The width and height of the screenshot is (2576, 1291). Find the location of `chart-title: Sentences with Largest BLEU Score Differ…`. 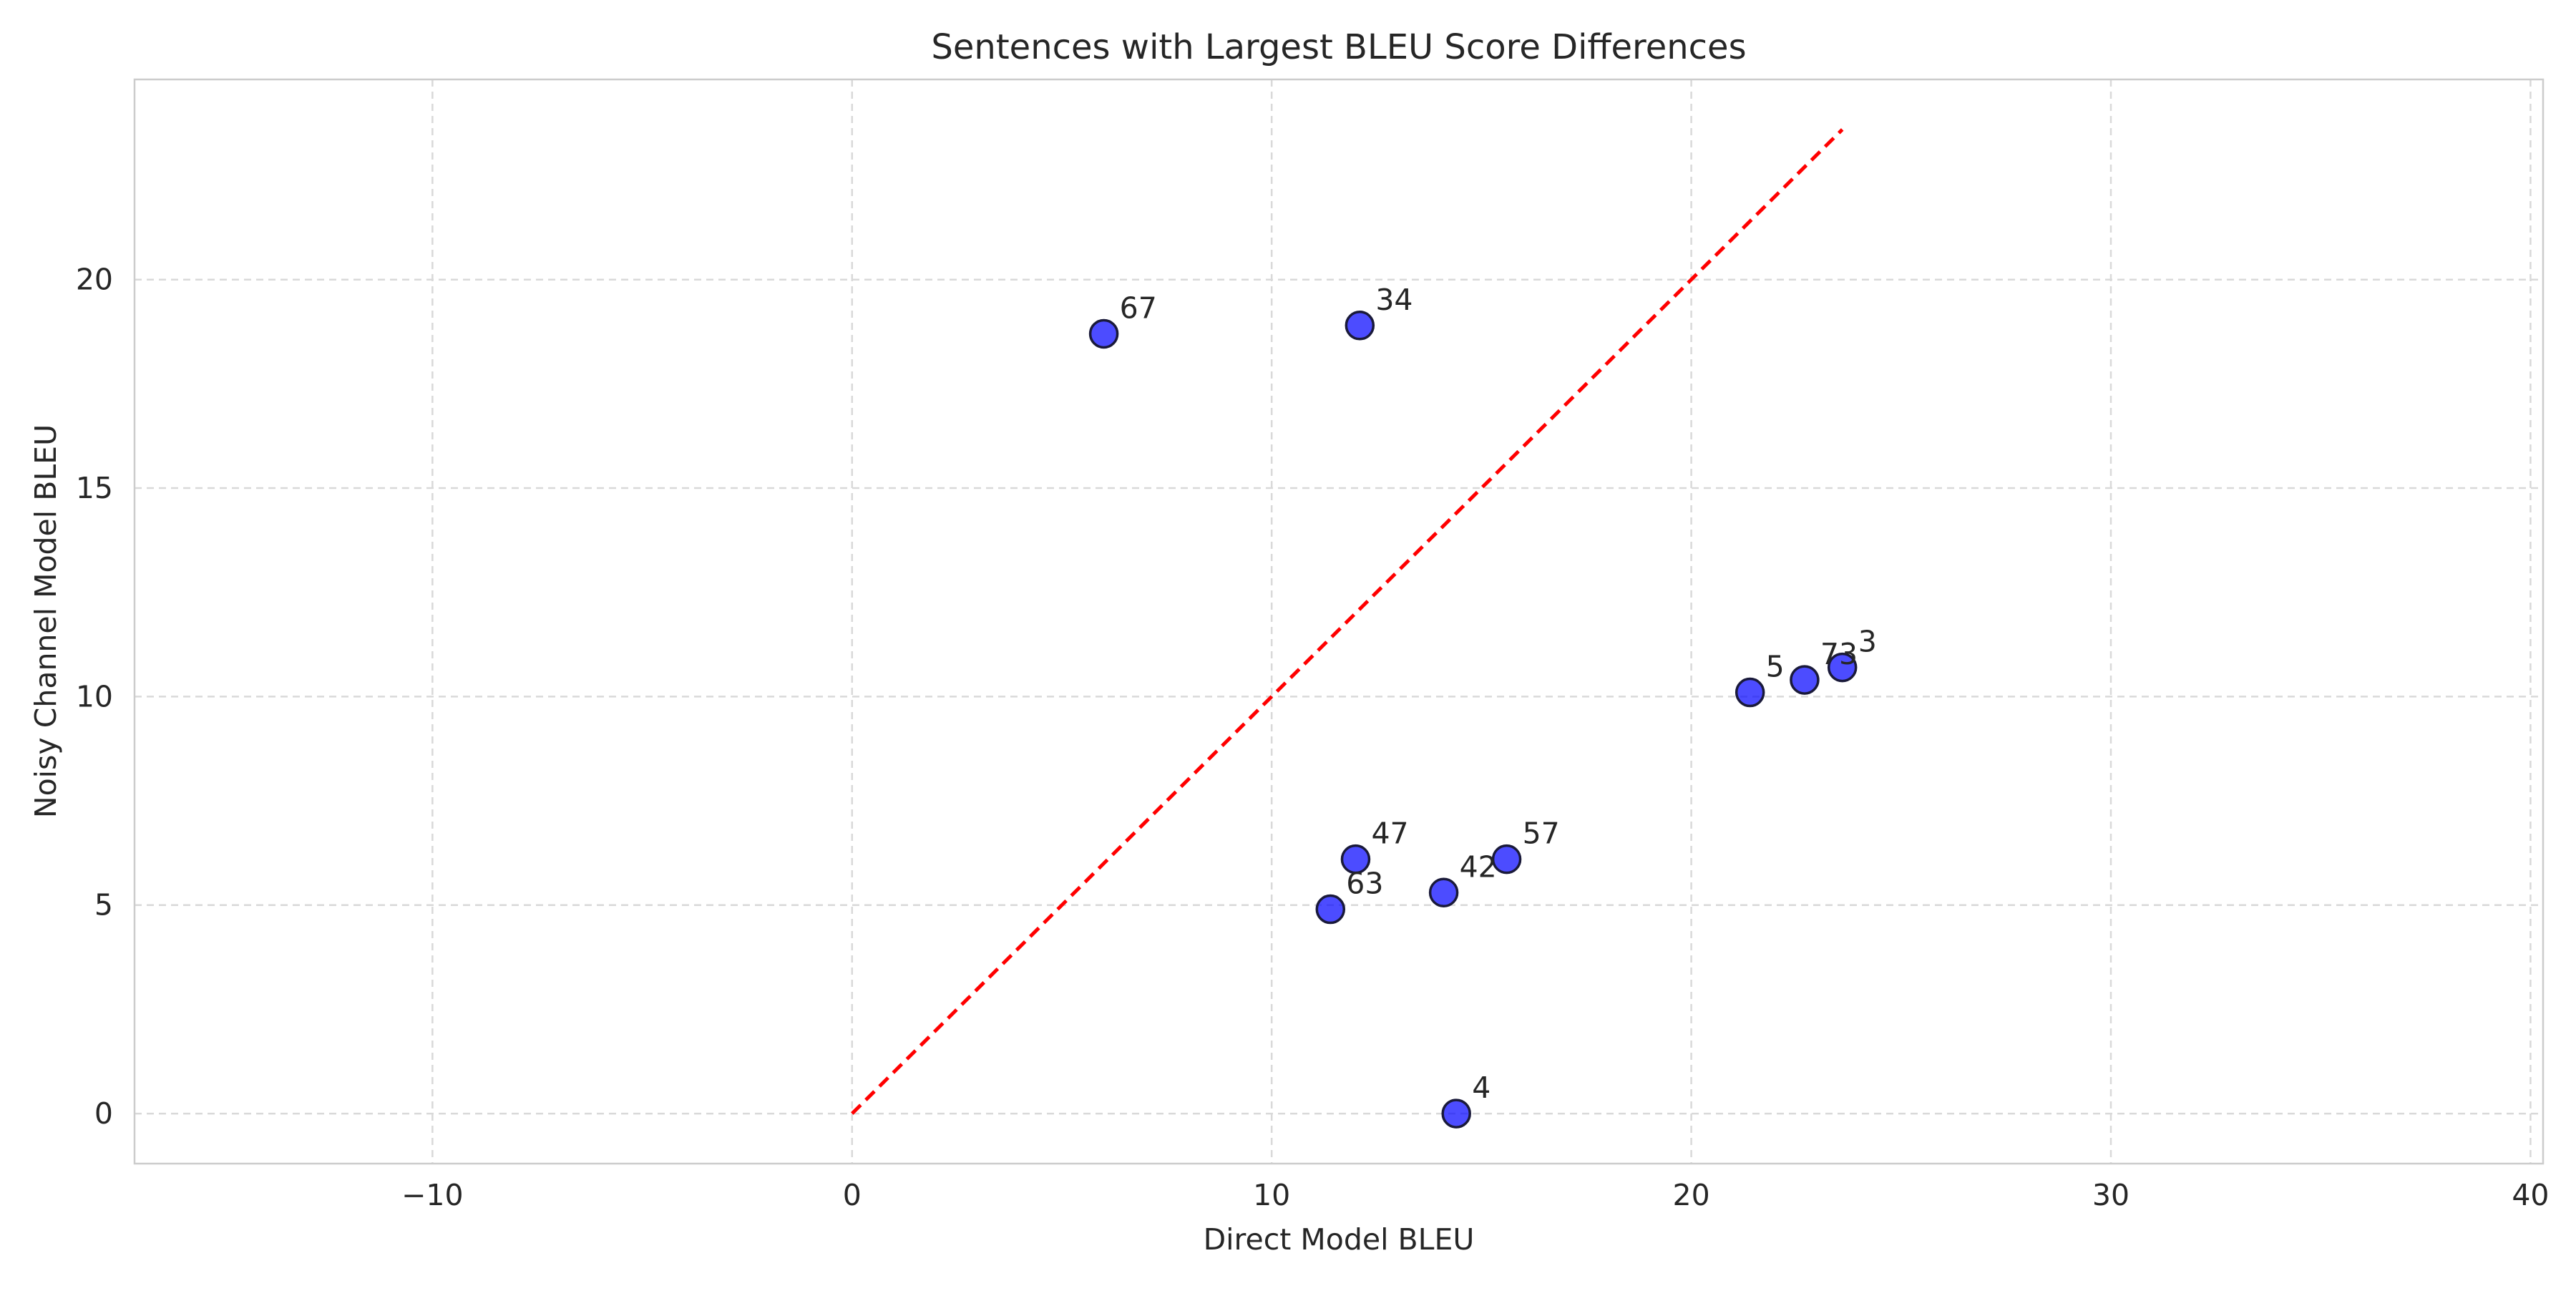

chart-title: Sentences with Largest BLEU Score Differ… is located at coordinates (1338, 47).